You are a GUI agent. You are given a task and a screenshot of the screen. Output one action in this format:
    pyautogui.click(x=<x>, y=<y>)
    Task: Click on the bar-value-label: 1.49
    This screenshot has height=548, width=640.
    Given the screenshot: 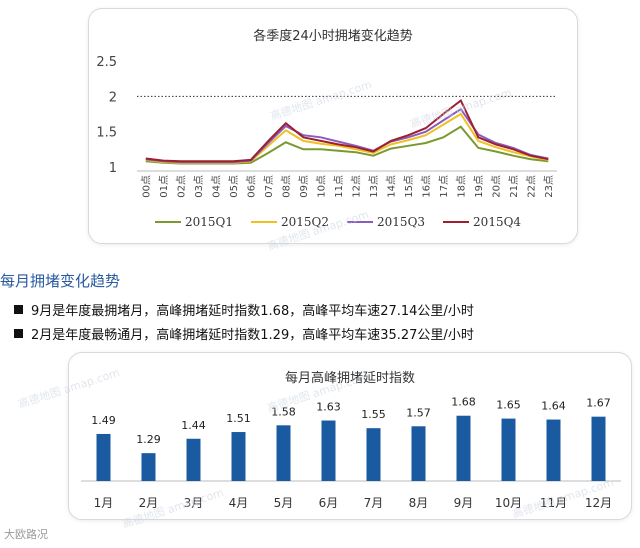 What is the action you would take?
    pyautogui.click(x=103, y=420)
    